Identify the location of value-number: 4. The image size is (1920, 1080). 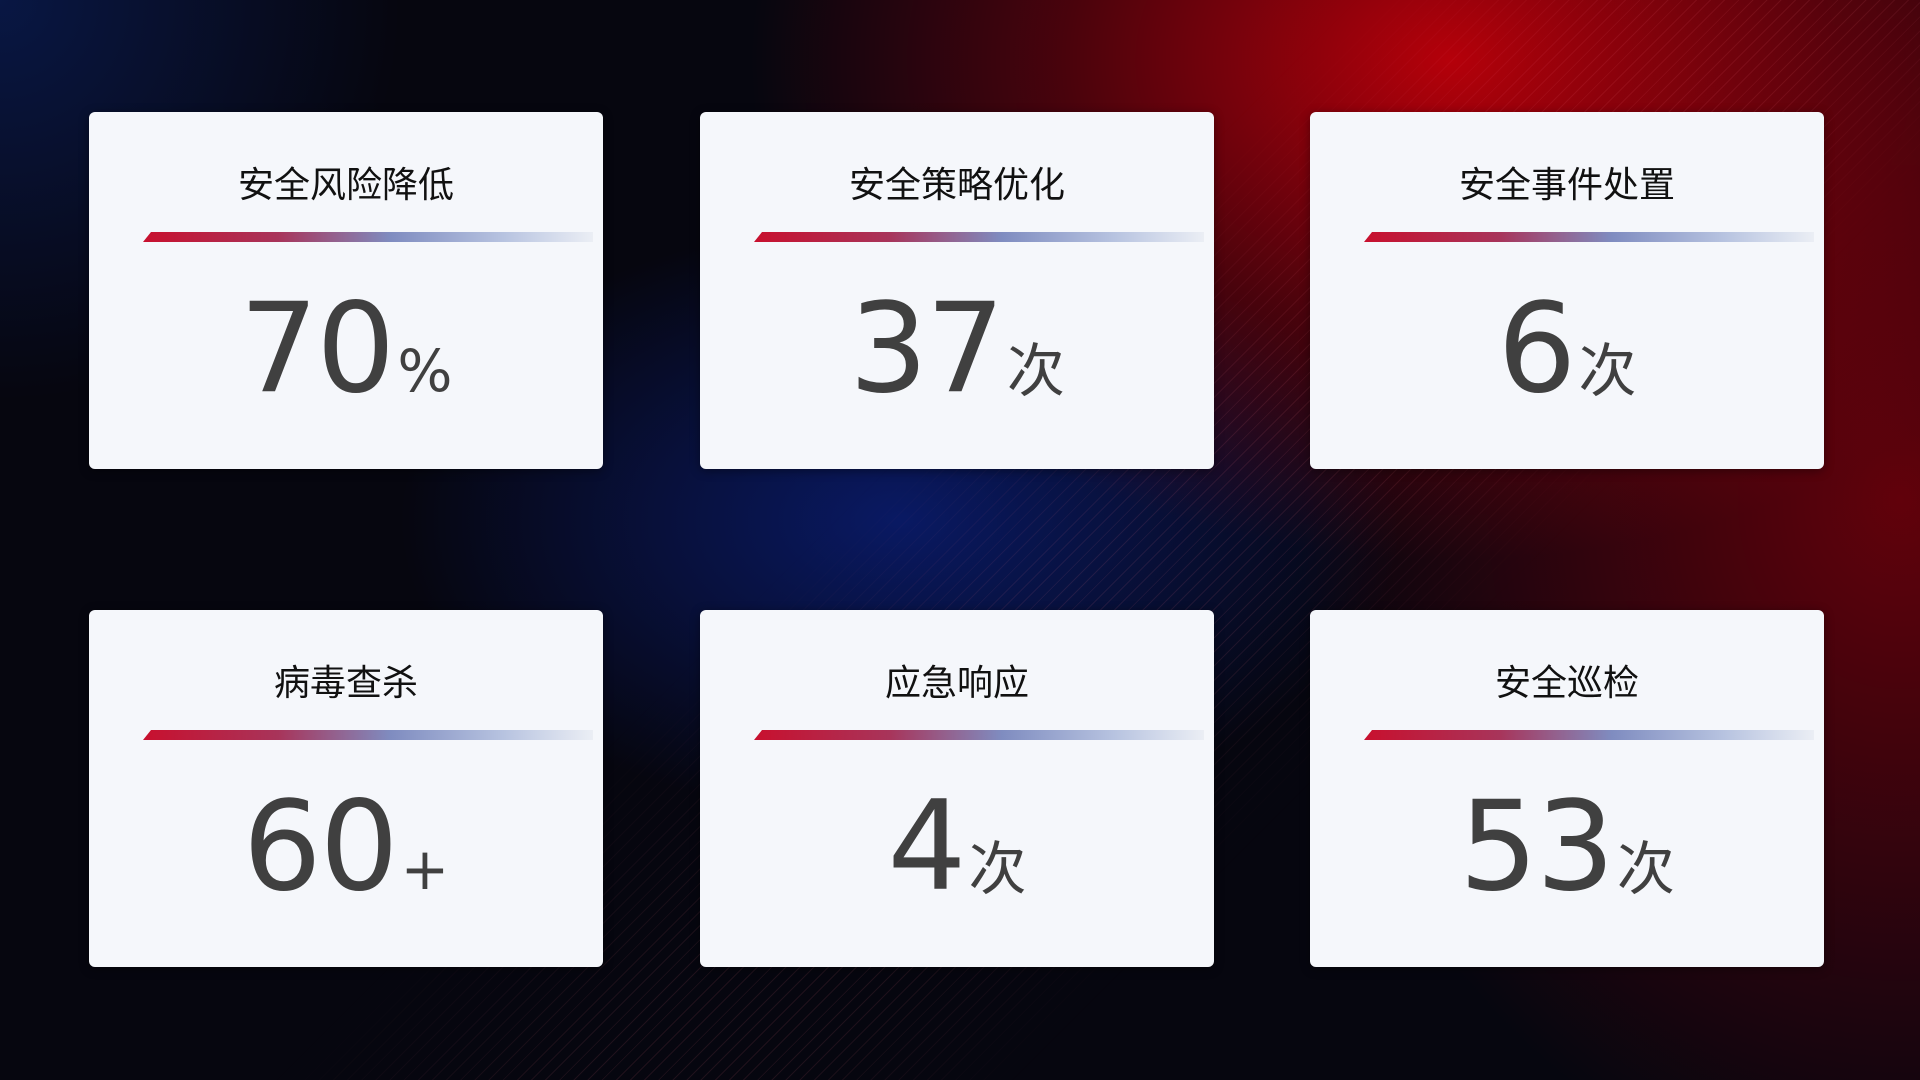
(927, 847).